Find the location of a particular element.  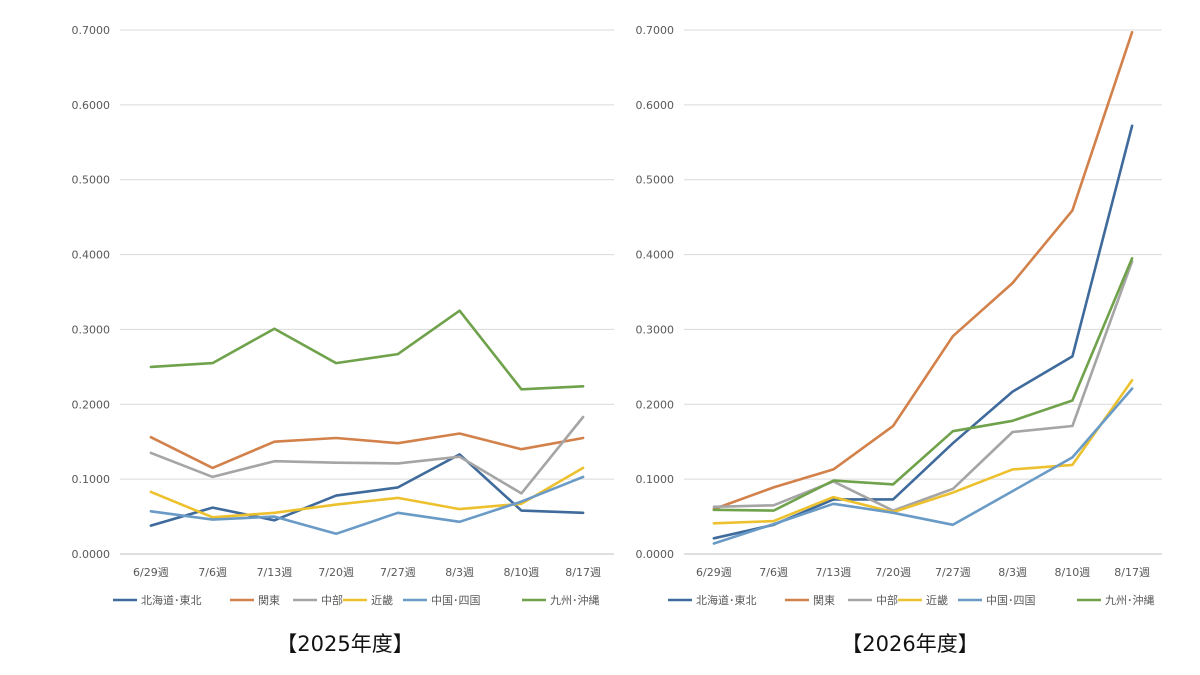

chart-caption-2026: 【2026年度】 is located at coordinates (910, 644).